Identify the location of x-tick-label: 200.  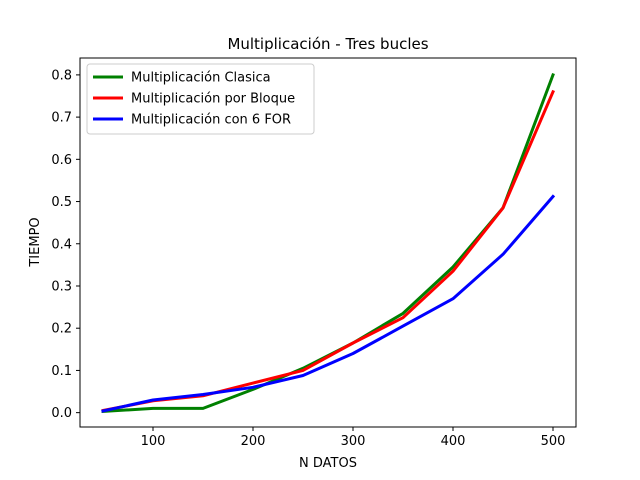
(253, 441).